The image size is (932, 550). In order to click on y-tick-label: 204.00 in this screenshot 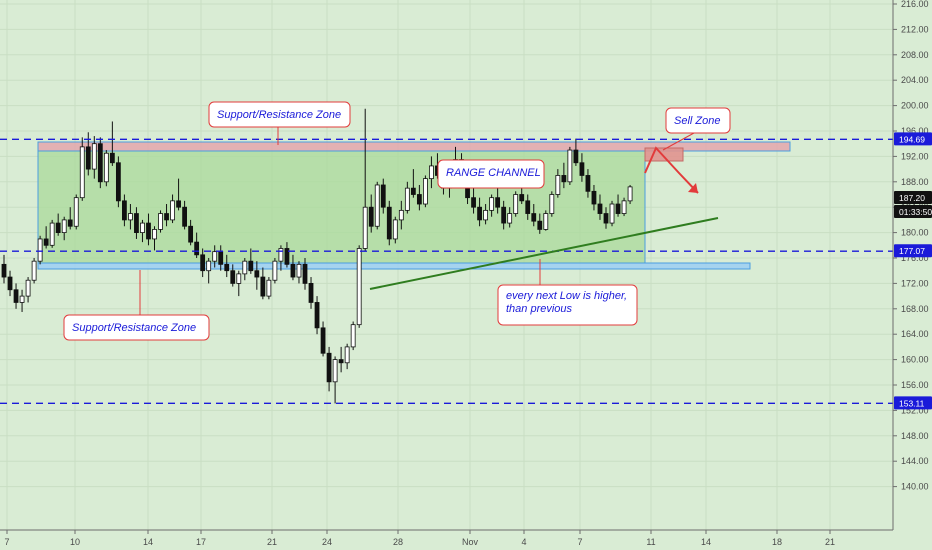, I will do `click(915, 80)`.